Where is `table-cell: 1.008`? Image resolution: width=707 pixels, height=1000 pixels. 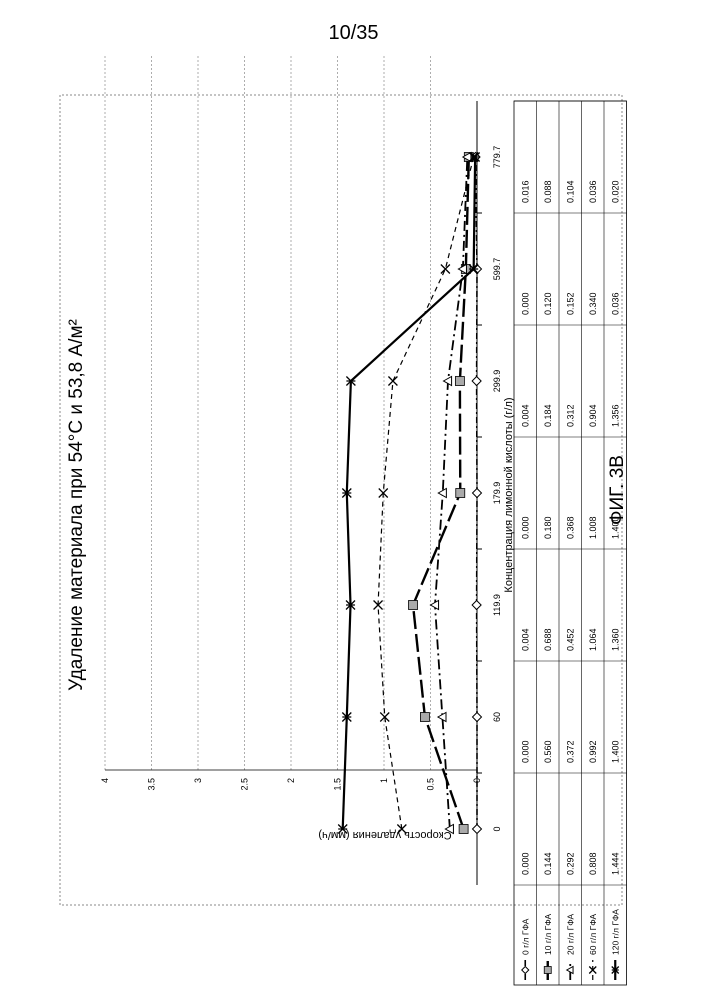 table-cell: 1.008 is located at coordinates (593, 527).